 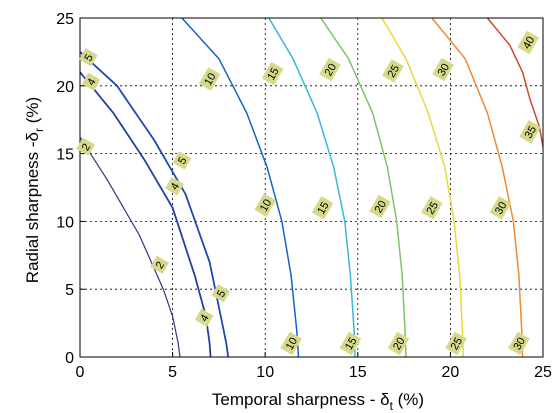 I want to click on contour-label: 40, so click(x=528, y=42).